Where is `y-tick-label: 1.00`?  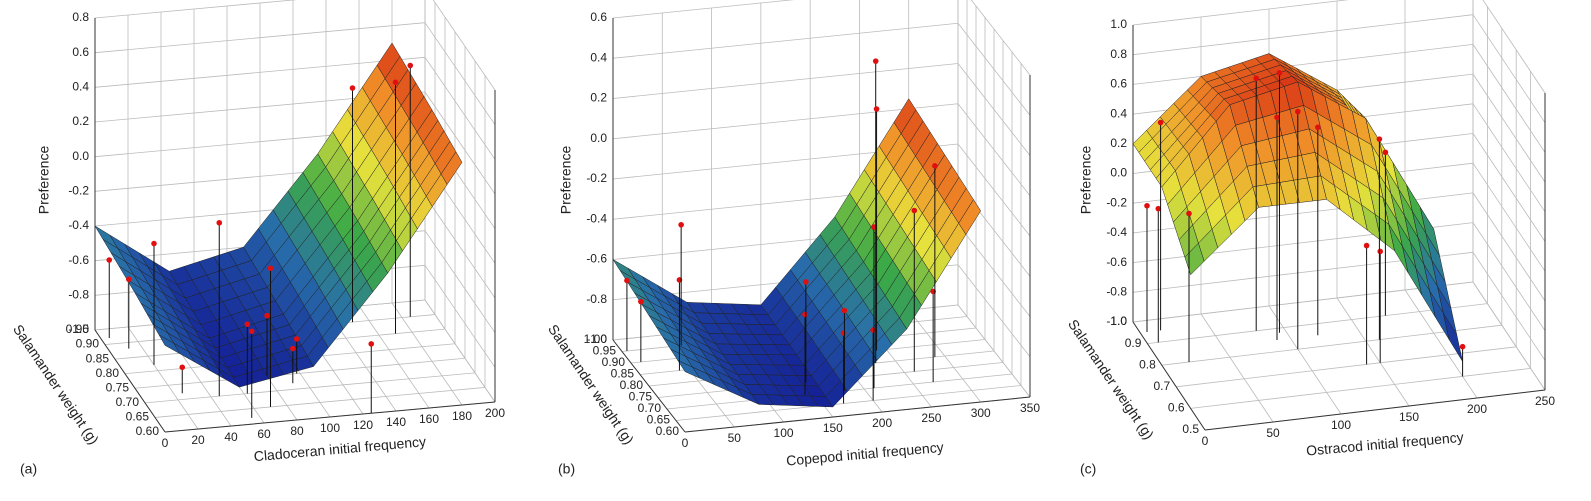
y-tick-label: 1.00 is located at coordinates (596, 339).